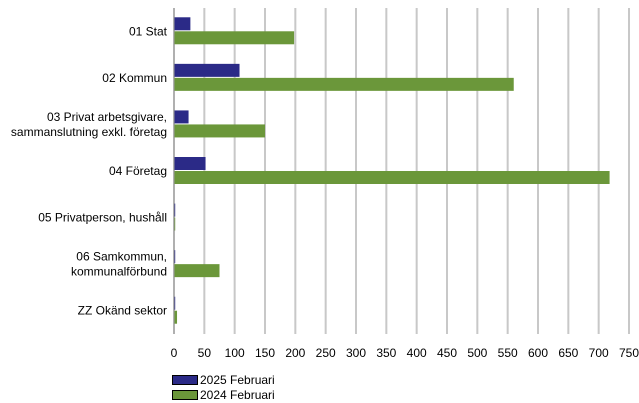 This screenshot has height=403, width=639. I want to click on x-tick-label-600: 600, so click(538, 353).